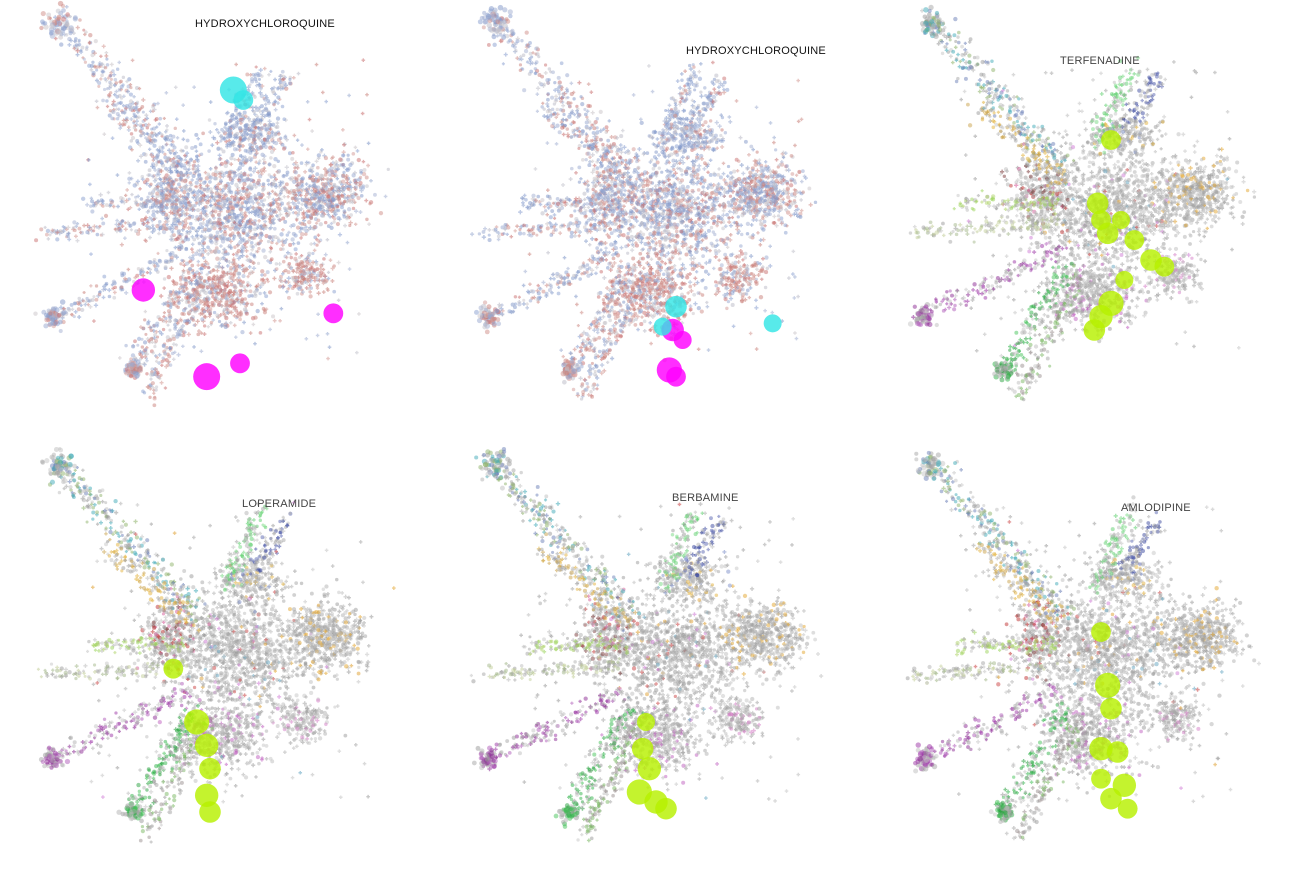 The width and height of the screenshot is (1306, 884). What do you see at coordinates (756, 51) in the screenshot?
I see `panel-title-2: HYDROXYCHLOROQUINE` at bounding box center [756, 51].